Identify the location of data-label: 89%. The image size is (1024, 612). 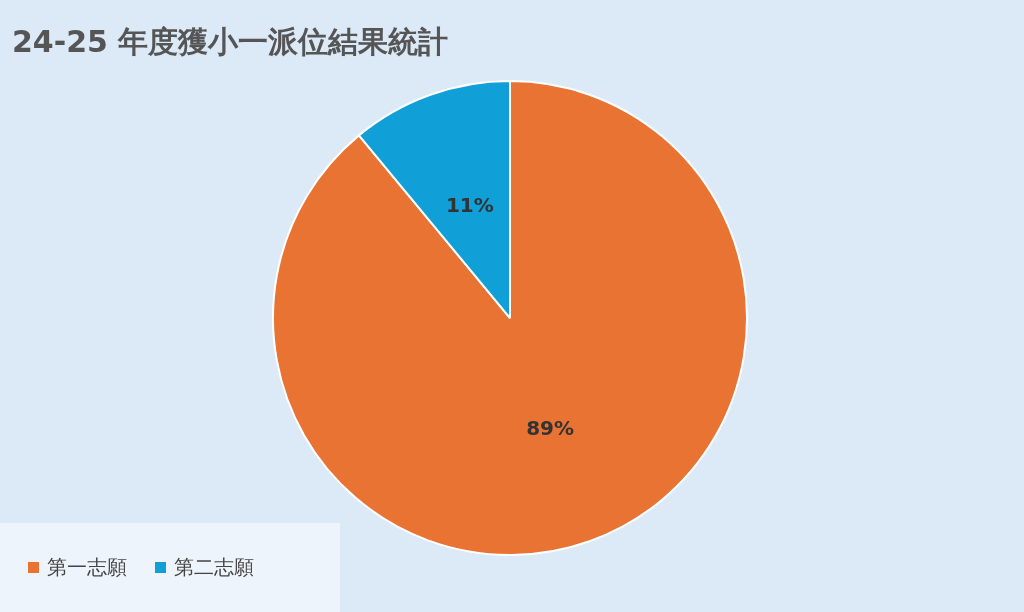
(550, 427).